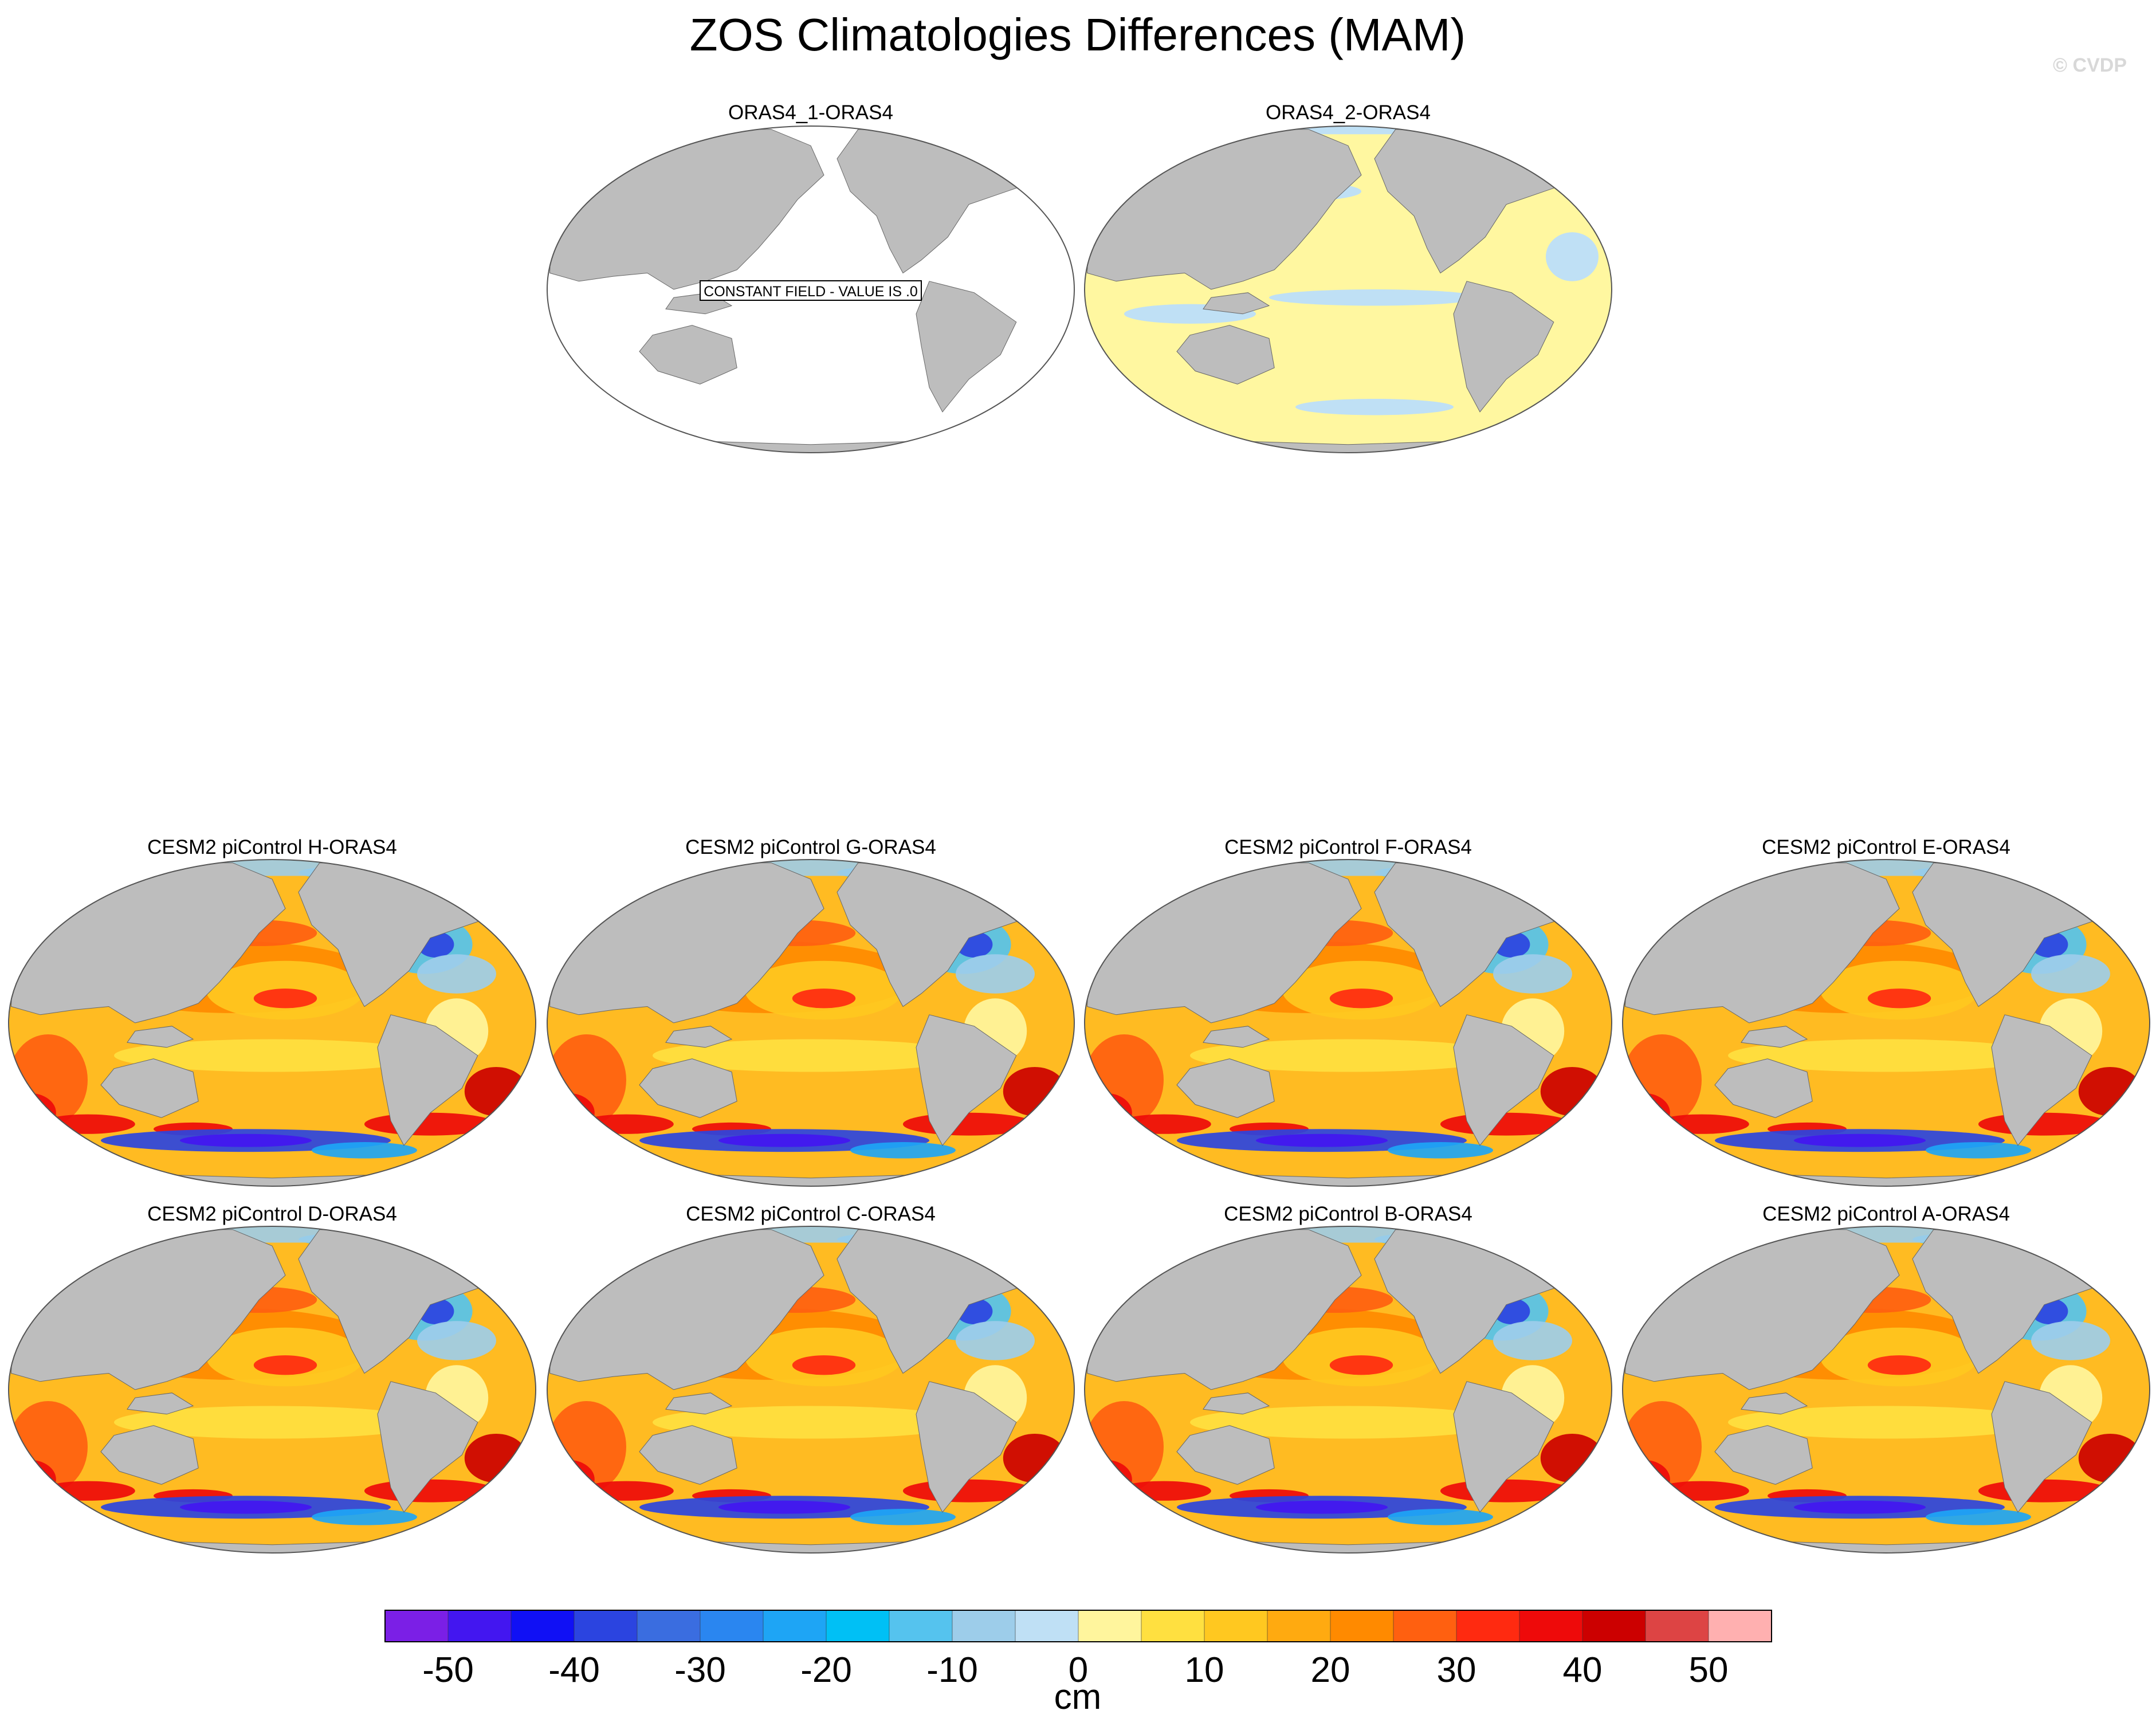  I want to click on colorbar: -50 -40 -30 -20 -10 0 10 20 30 40 50, so click(1078, 1650).